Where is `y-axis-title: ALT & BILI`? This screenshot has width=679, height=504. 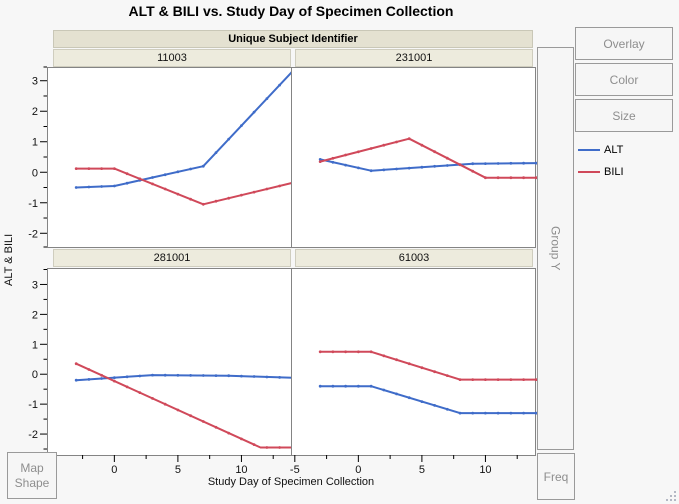
y-axis-title: ALT & BILI is located at coordinates (9, 260).